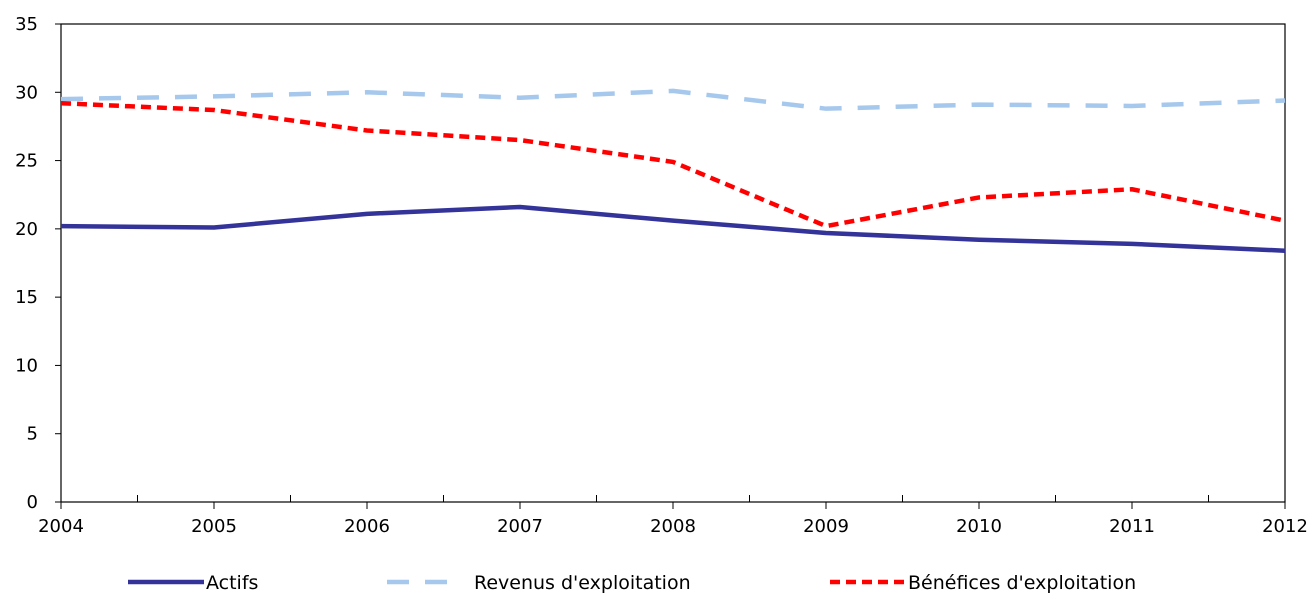 The width and height of the screenshot is (1315, 594). I want to click on y-tick-label: 20, so click(26, 229).